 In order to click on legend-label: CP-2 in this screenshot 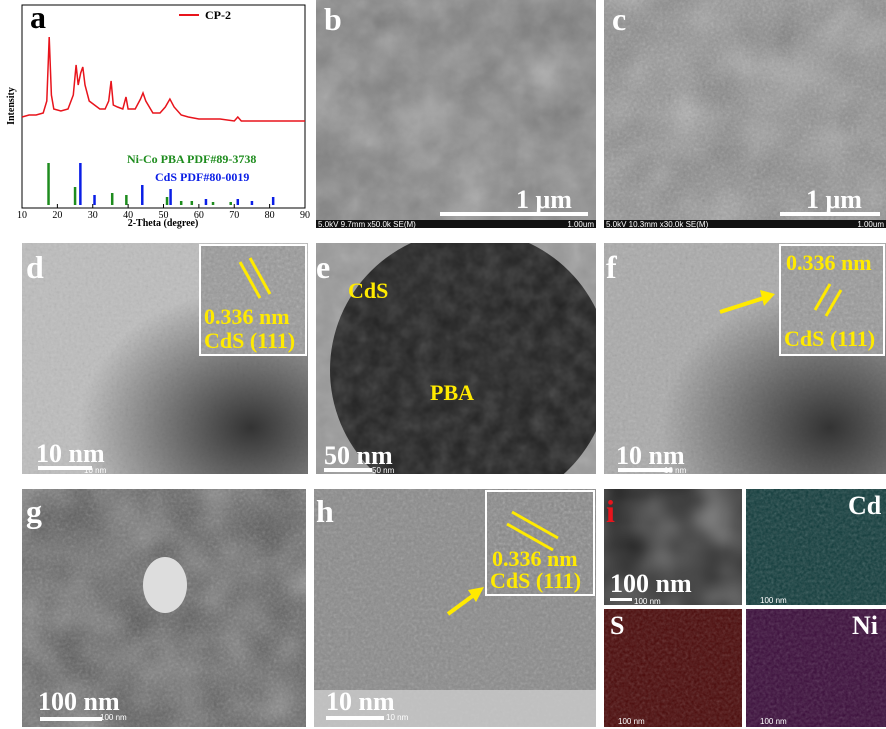, I will do `click(218, 15)`.